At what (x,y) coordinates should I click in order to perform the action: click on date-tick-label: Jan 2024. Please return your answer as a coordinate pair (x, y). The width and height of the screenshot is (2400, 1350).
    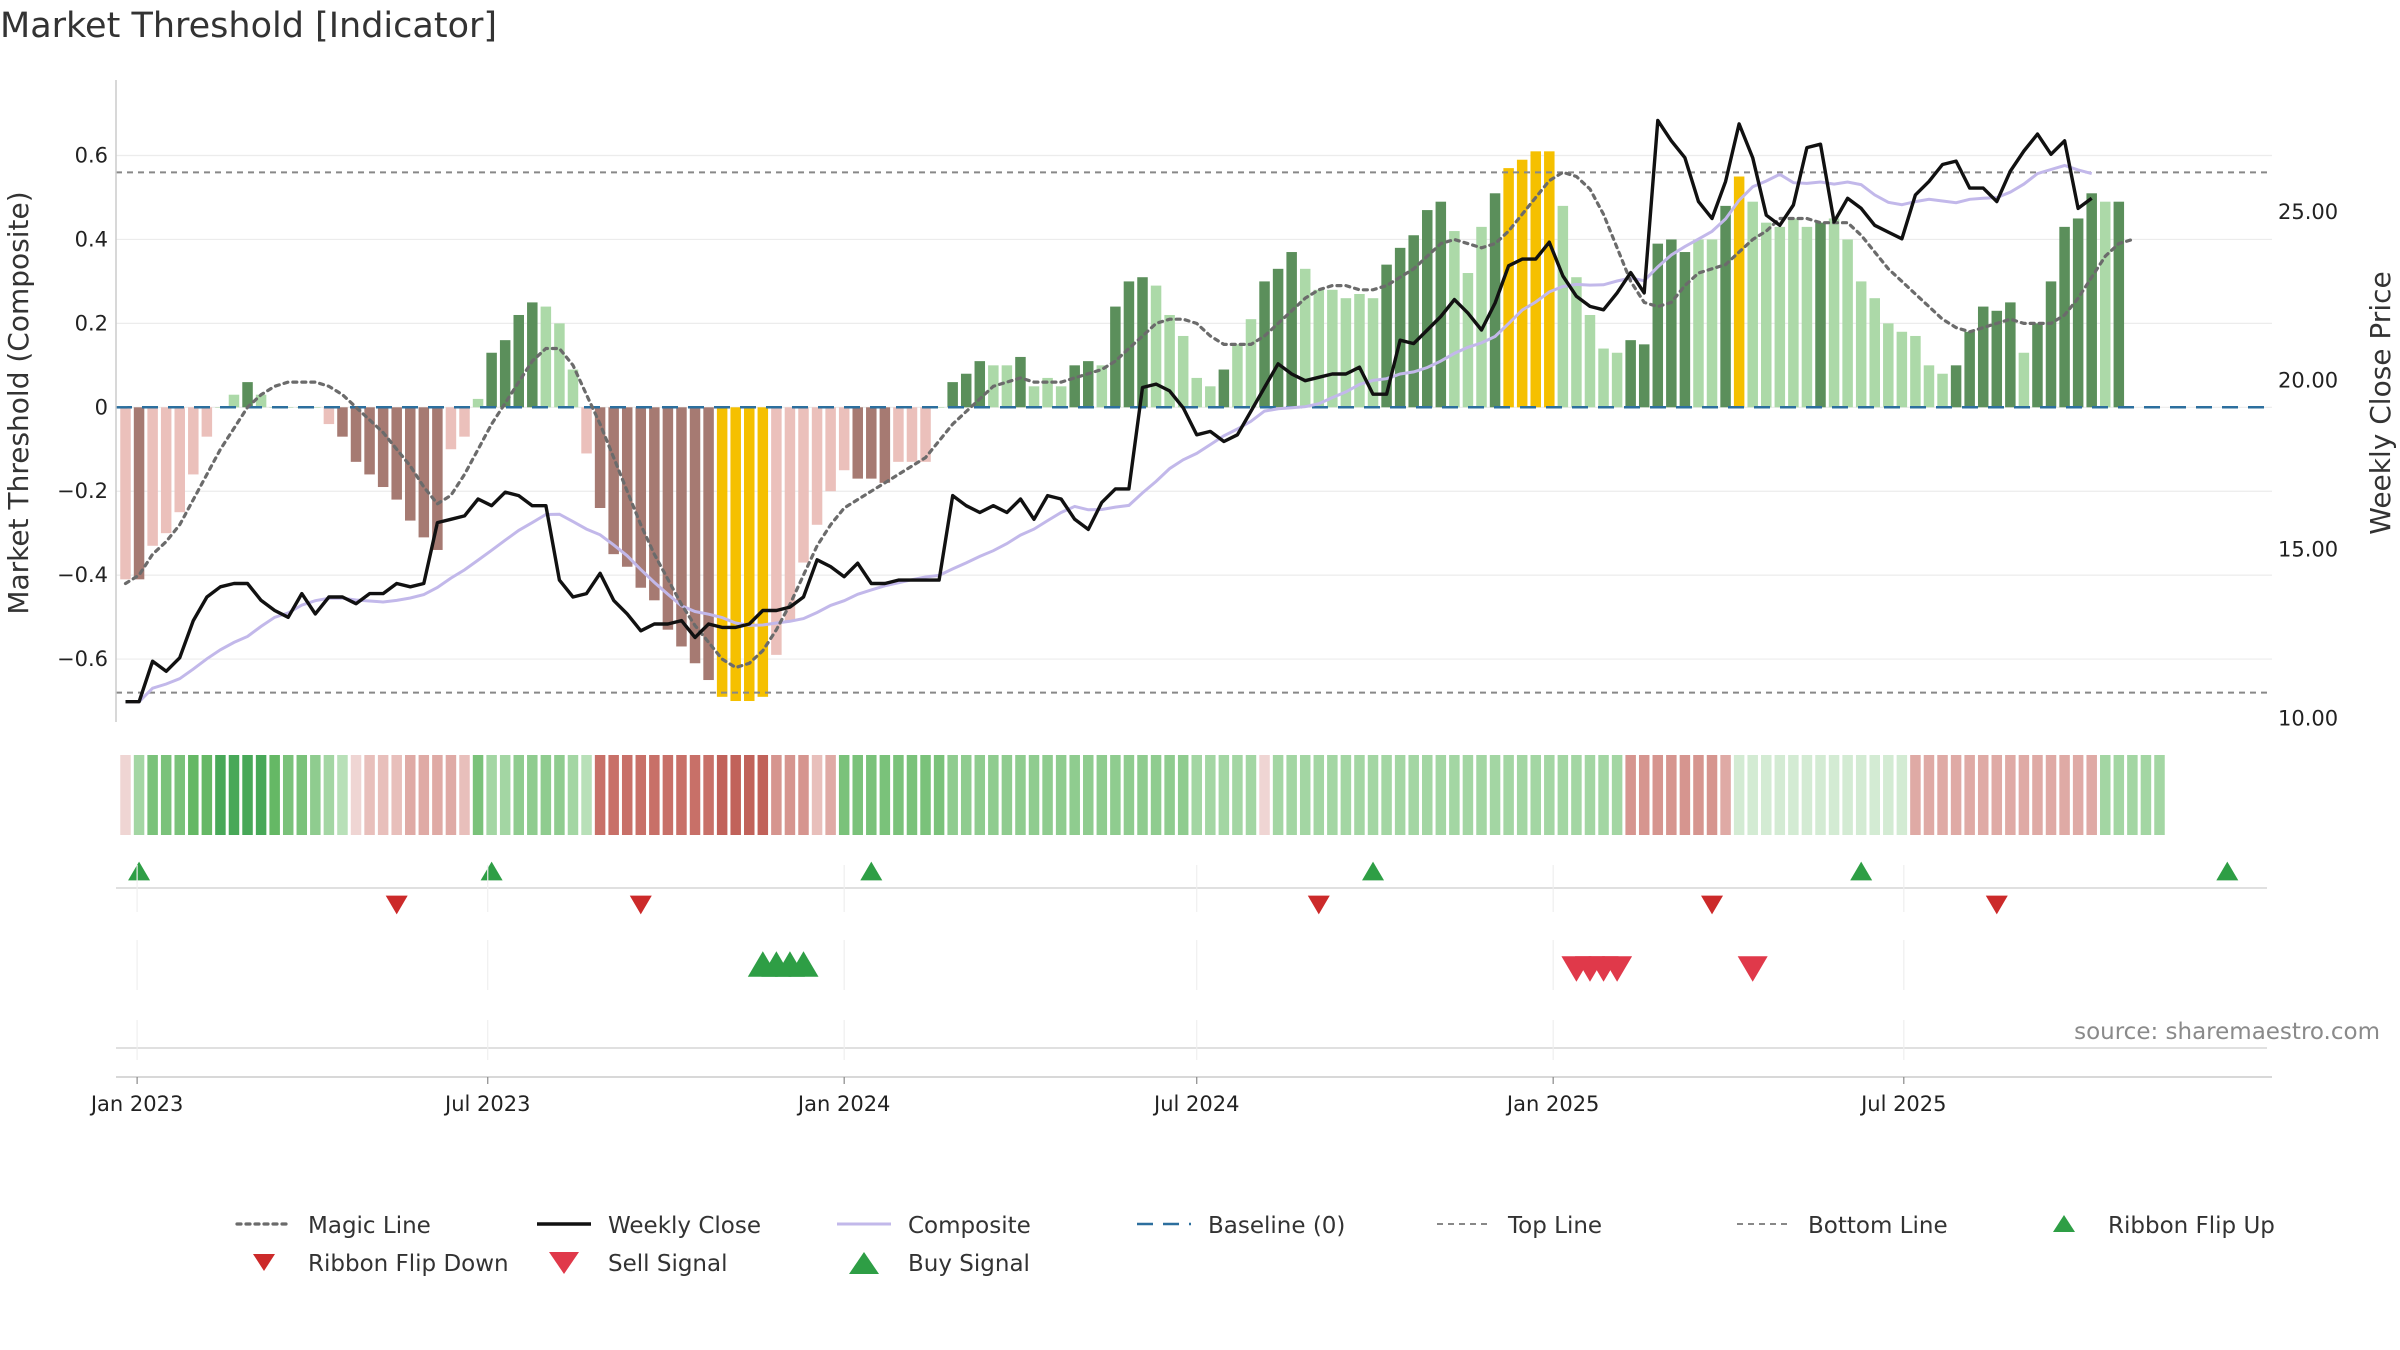
    Looking at the image, I should click on (843, 1104).